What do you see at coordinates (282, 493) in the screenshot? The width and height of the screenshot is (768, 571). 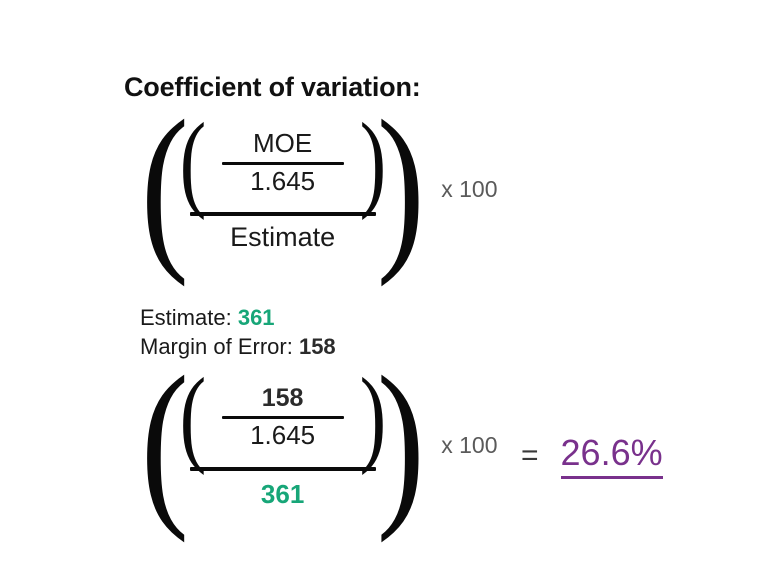 I see `outer-denominator: 361` at bounding box center [282, 493].